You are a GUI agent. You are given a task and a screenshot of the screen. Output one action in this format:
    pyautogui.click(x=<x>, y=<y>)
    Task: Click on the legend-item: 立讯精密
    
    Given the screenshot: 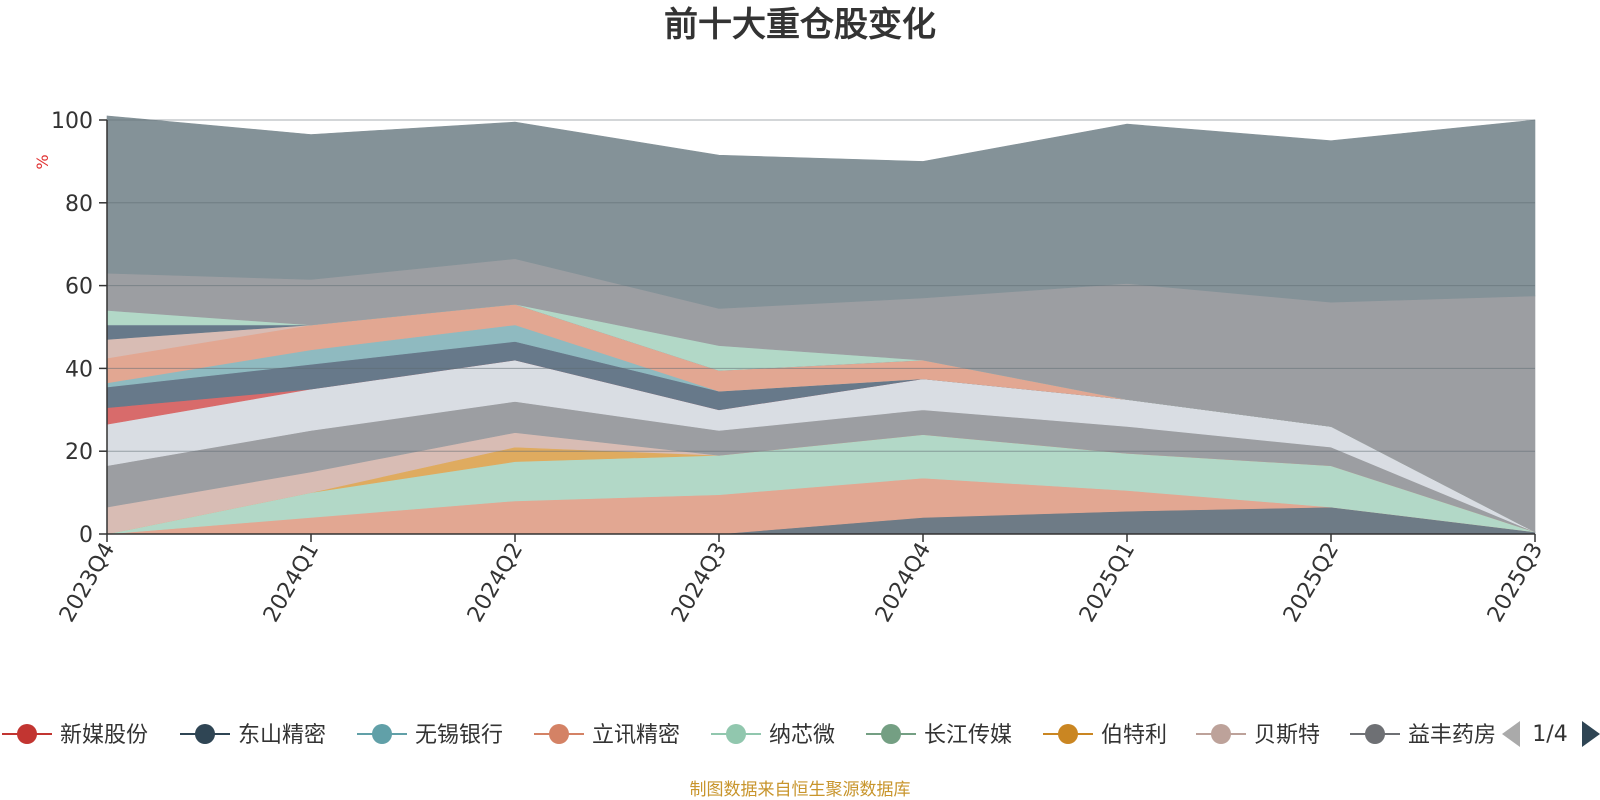 What is the action you would take?
    pyautogui.click(x=607, y=735)
    